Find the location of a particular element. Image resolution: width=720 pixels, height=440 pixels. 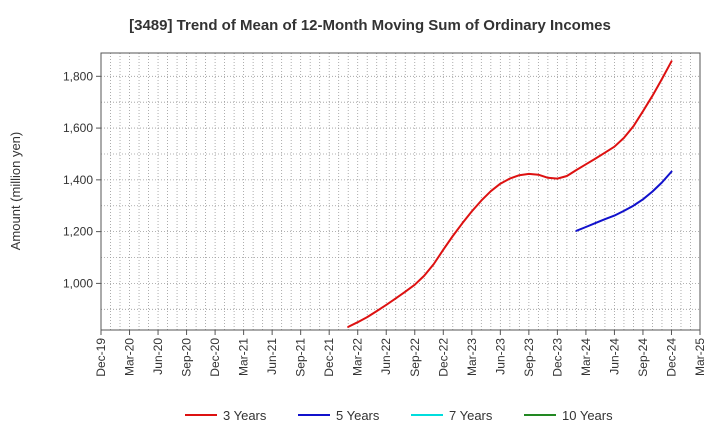

legend: 3 Years 5 Years 7 Years 10 Years is located at coordinates (399, 415).